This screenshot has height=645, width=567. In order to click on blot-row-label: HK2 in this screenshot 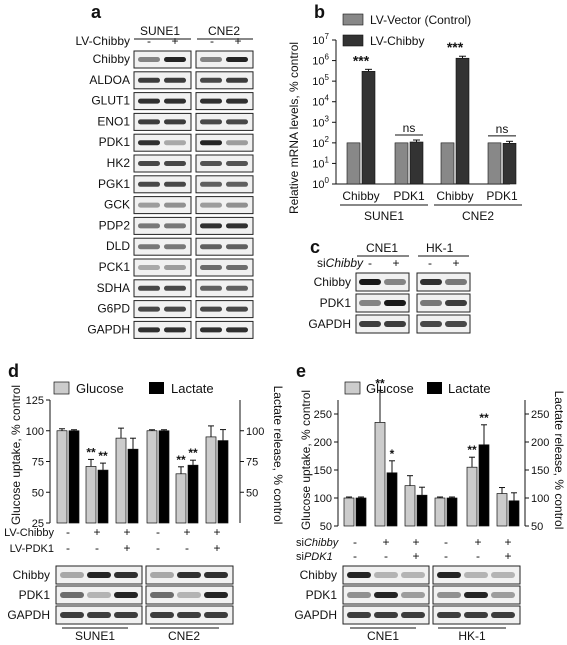, I will do `click(119, 163)`.